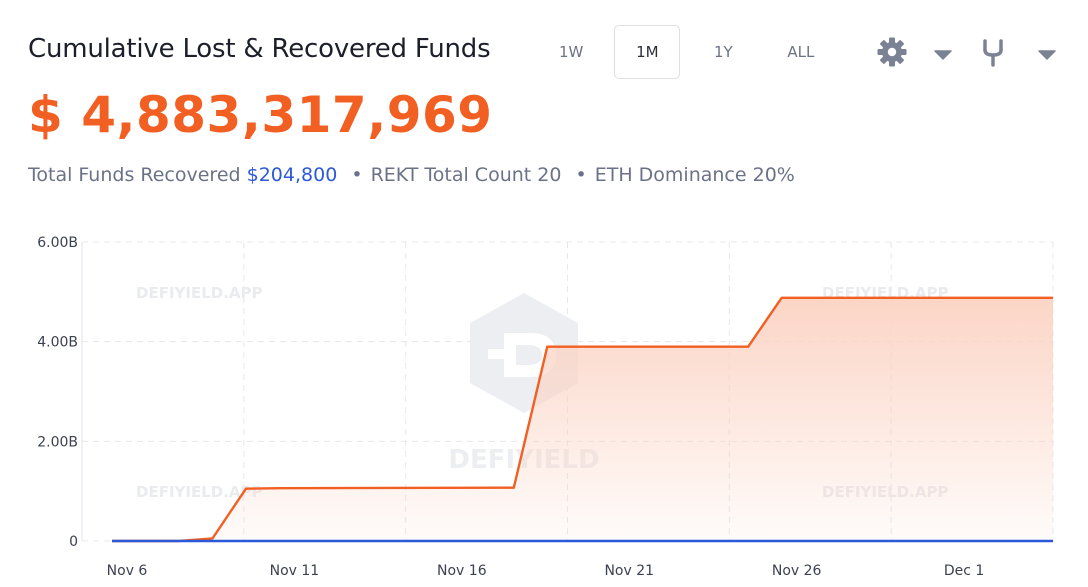 The width and height of the screenshot is (1088, 587). What do you see at coordinates (134, 175) in the screenshot?
I see `recovered-label: Total Funds Recovered` at bounding box center [134, 175].